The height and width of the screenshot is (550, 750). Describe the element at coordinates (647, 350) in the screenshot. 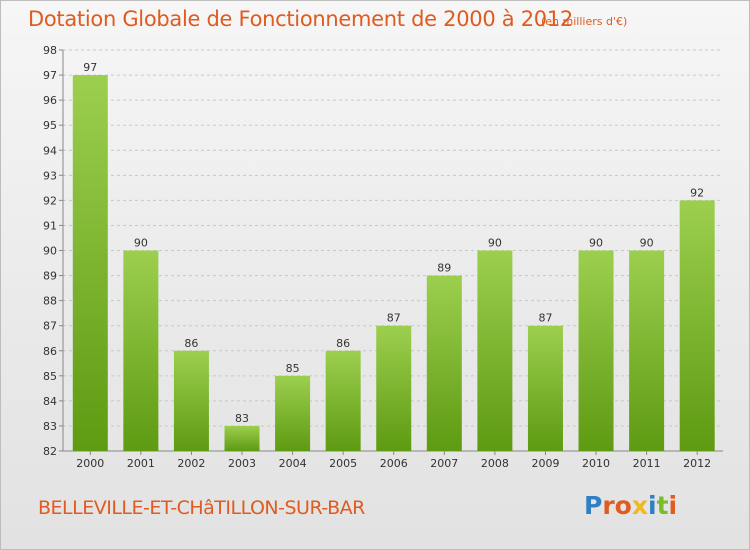

I see `bar-2011` at that location.